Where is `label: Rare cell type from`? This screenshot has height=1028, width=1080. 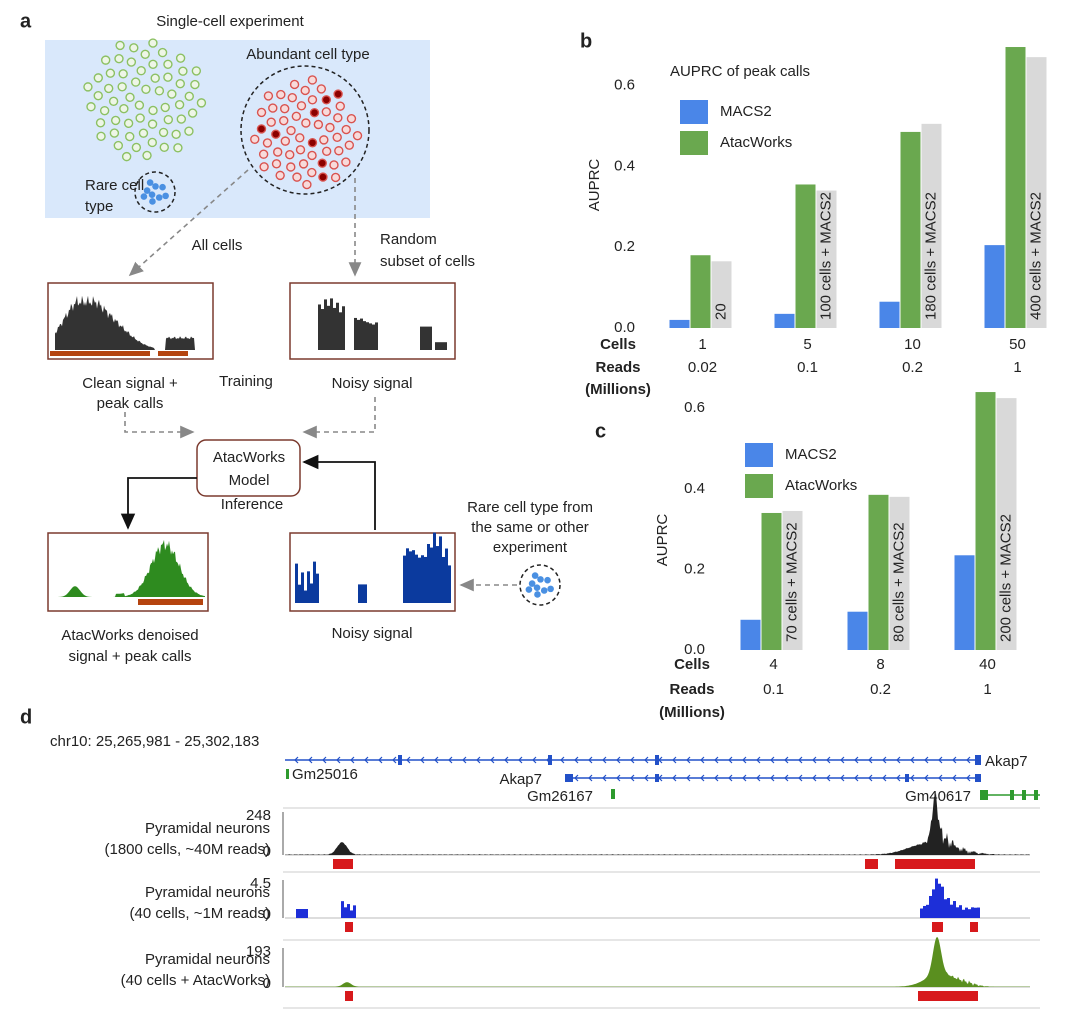 label: Rare cell type from is located at coordinates (530, 507).